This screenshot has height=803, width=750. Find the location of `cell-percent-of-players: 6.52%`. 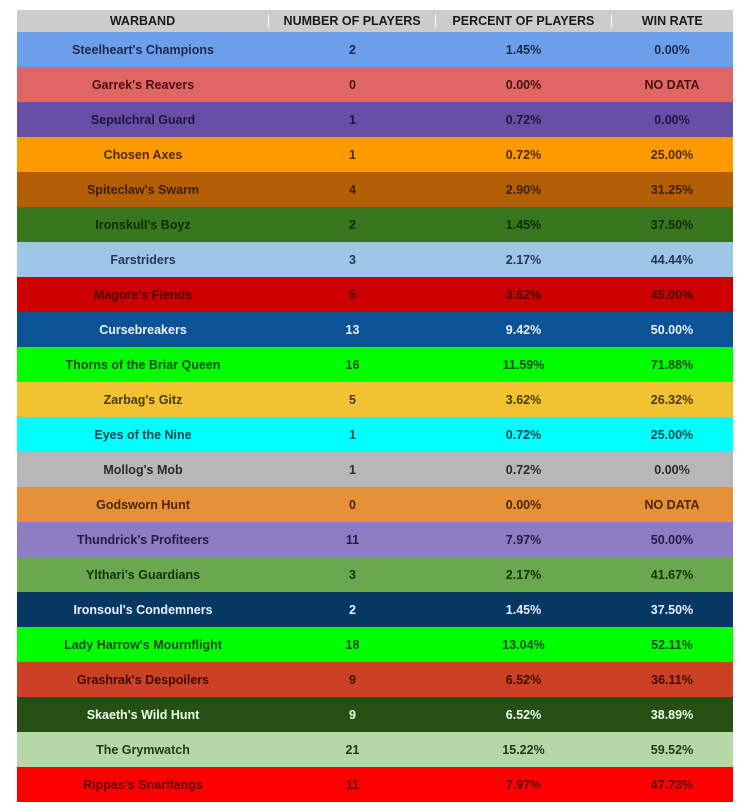

cell-percent-of-players: 6.52% is located at coordinates (523, 679).